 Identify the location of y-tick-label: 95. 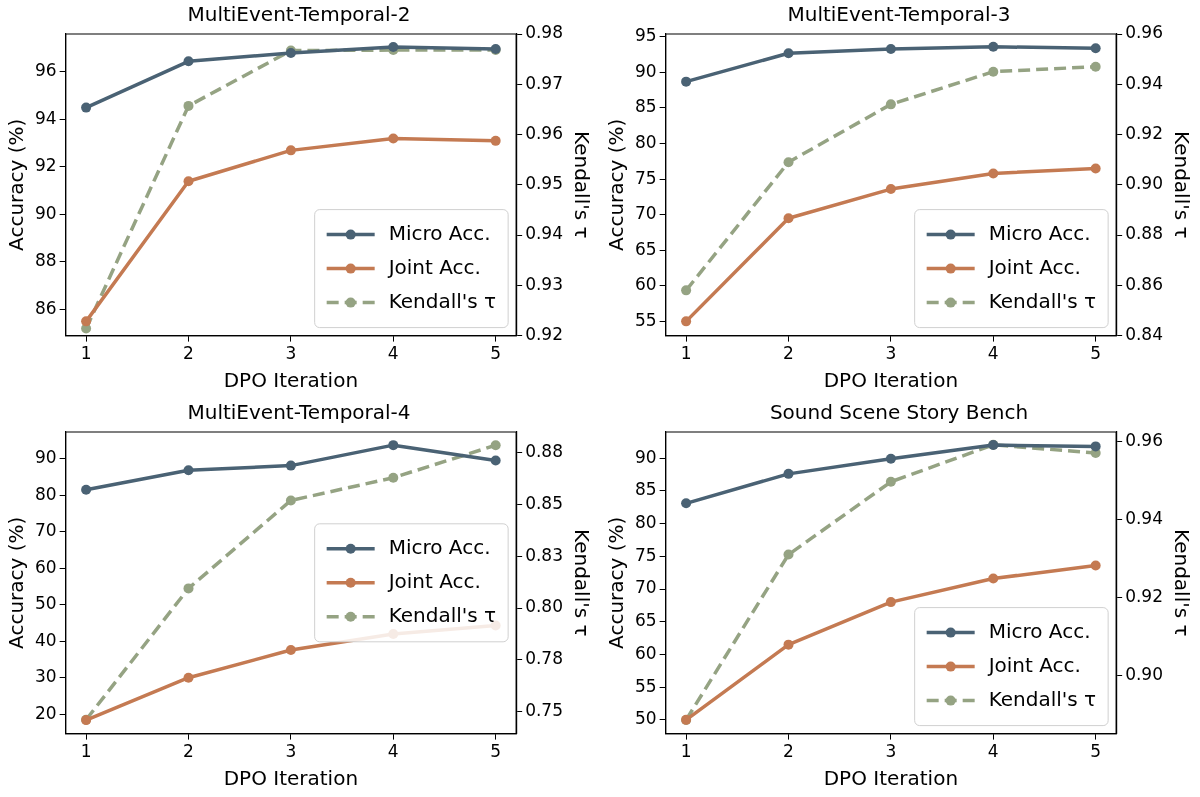
(645, 35).